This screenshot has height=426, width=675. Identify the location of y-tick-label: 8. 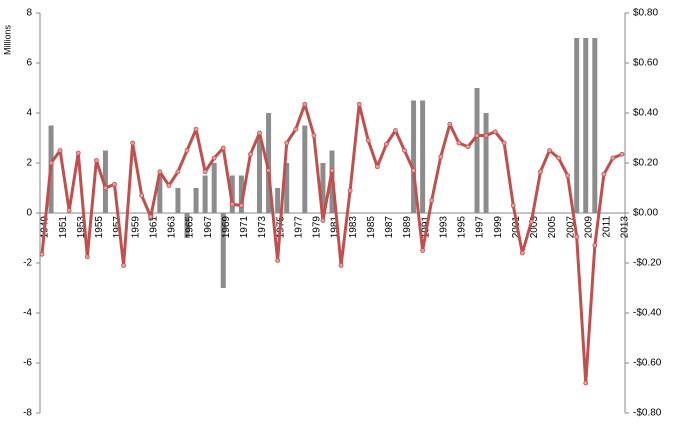
(29, 13).